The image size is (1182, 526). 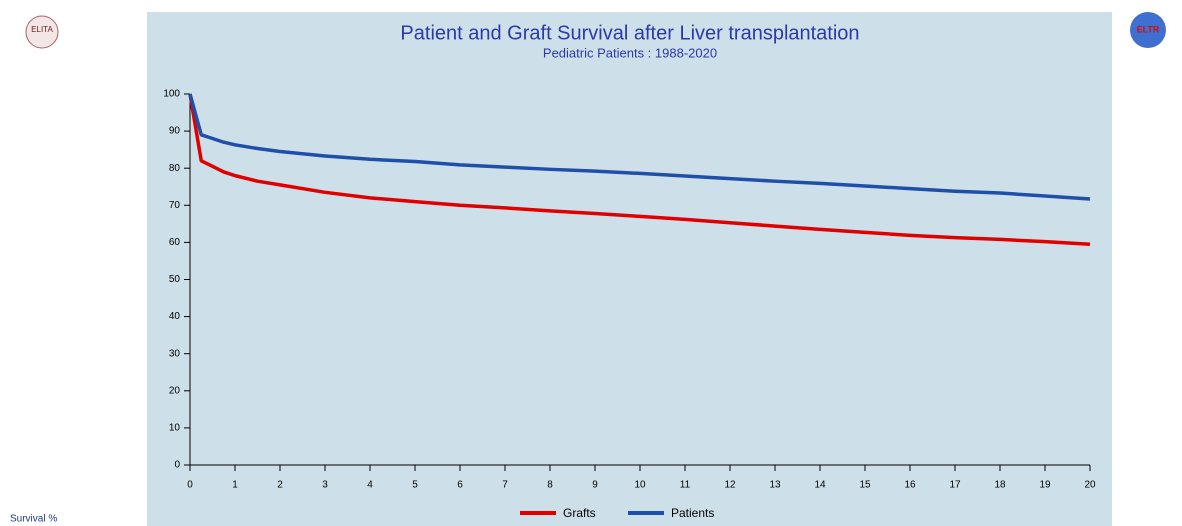 What do you see at coordinates (175, 390) in the screenshot?
I see `y-tick-label: 20` at bounding box center [175, 390].